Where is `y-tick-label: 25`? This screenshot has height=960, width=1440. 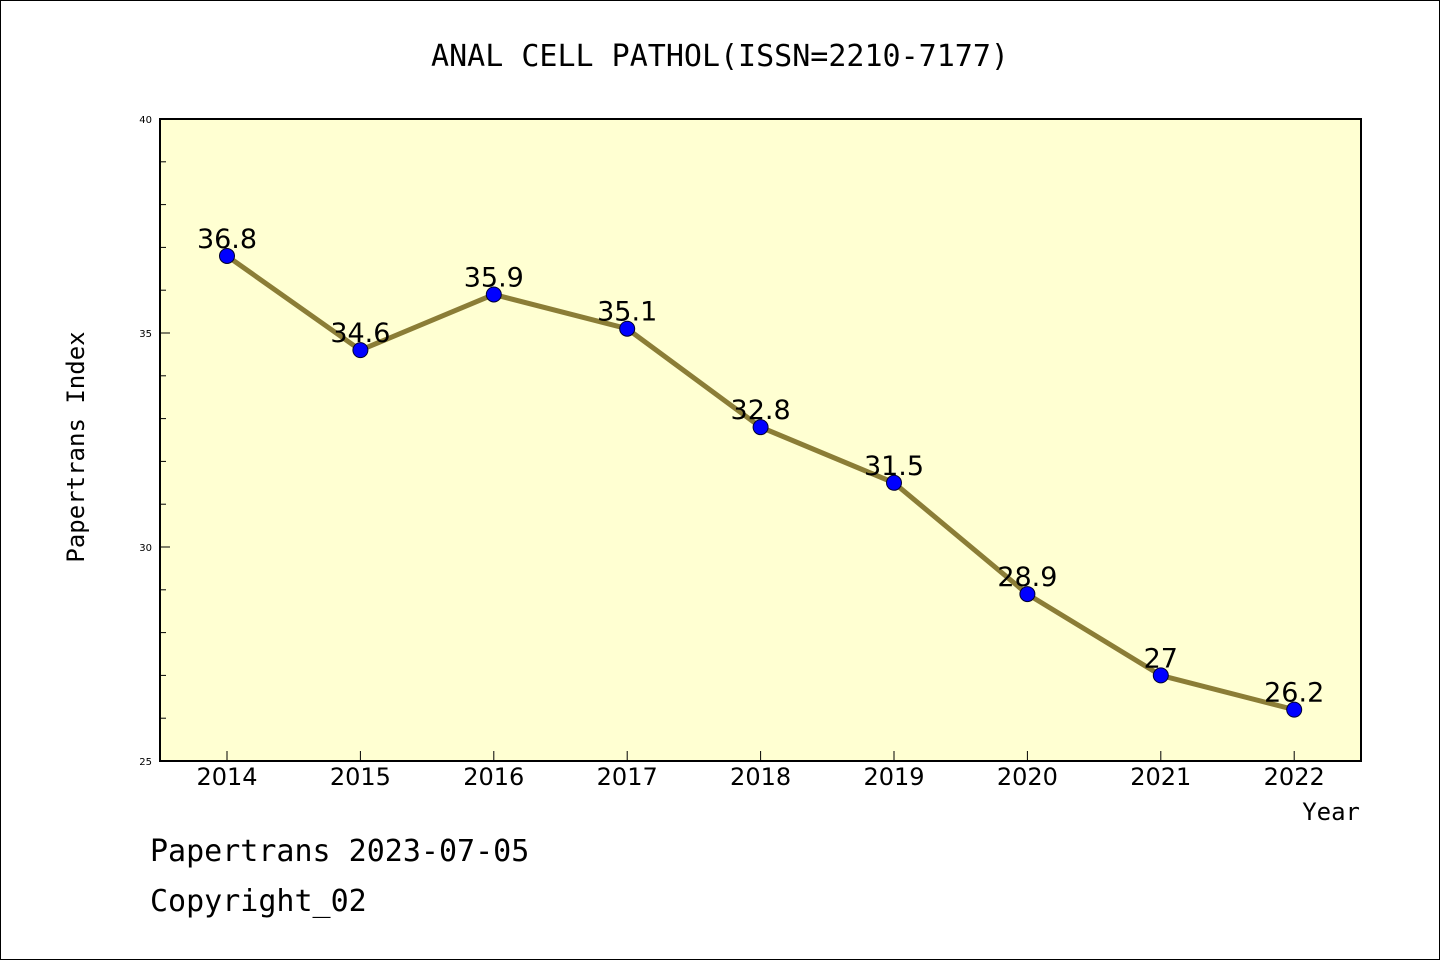
y-tick-label: 25 is located at coordinates (145, 762).